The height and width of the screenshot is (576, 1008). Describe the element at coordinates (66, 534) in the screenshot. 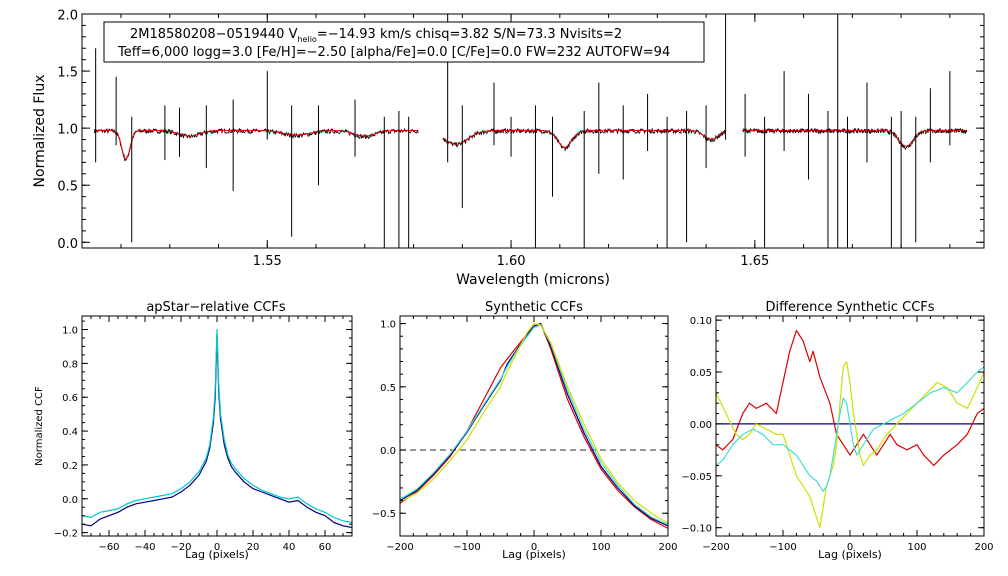

I see `1-ytick-label: −0.2` at that location.